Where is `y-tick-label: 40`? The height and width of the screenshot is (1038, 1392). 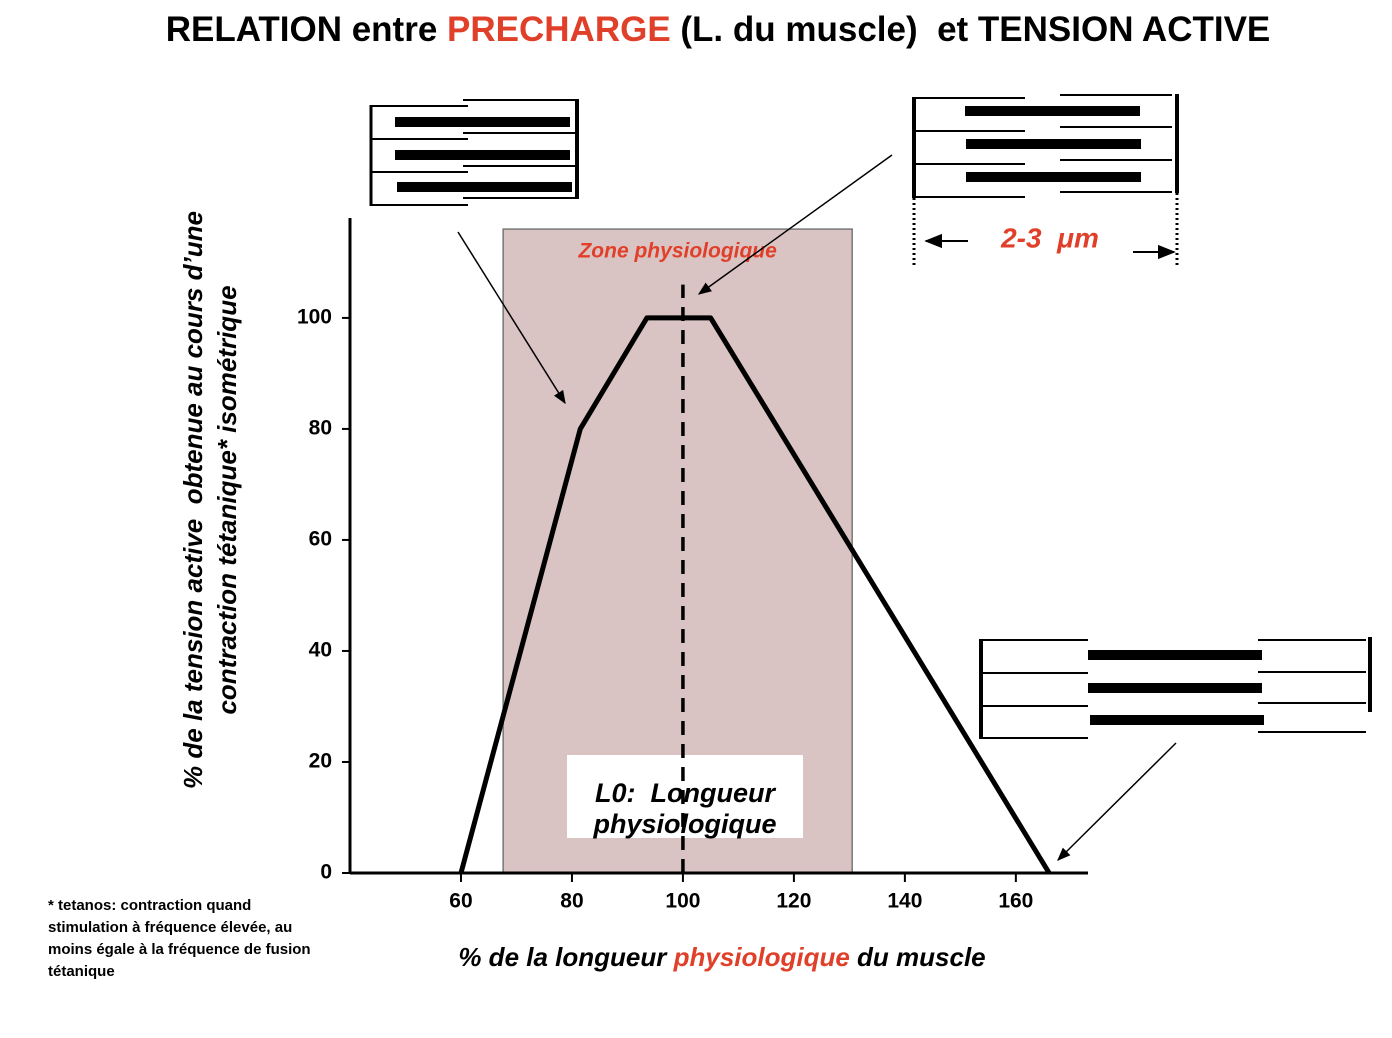
y-tick-label: 40 is located at coordinates (320, 650).